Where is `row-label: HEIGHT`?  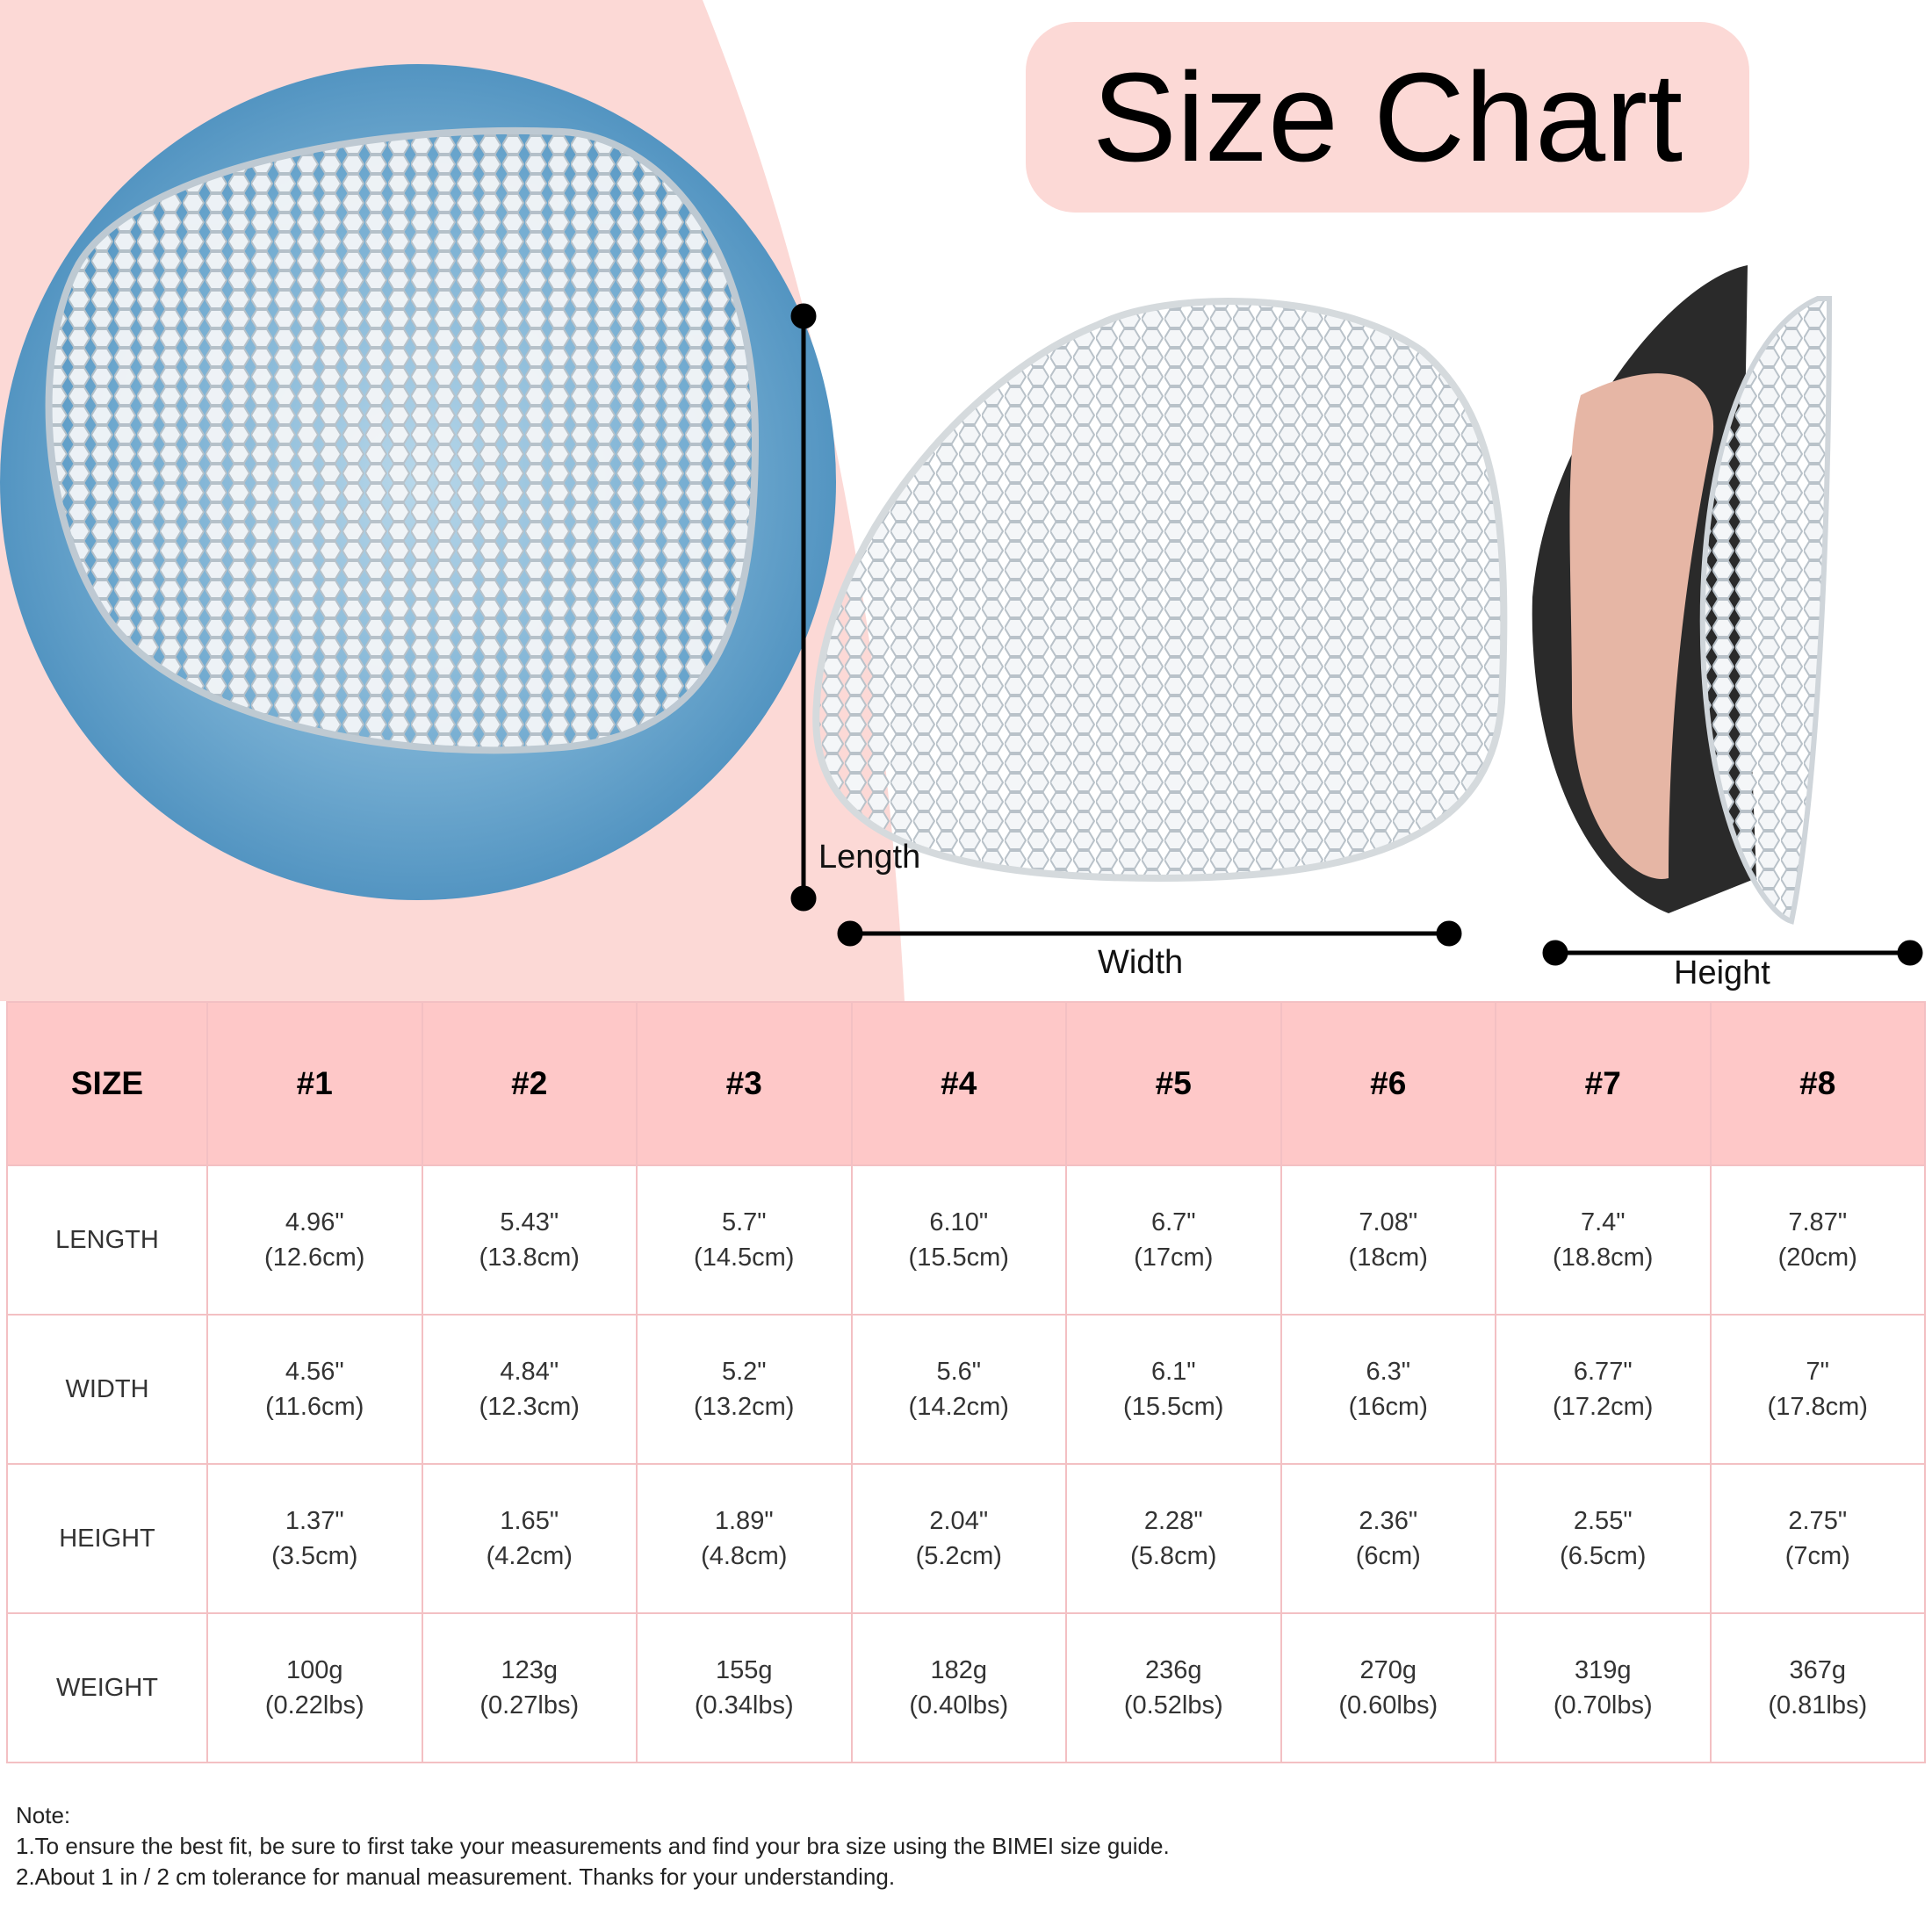
row-label: HEIGHT is located at coordinates (107, 1538).